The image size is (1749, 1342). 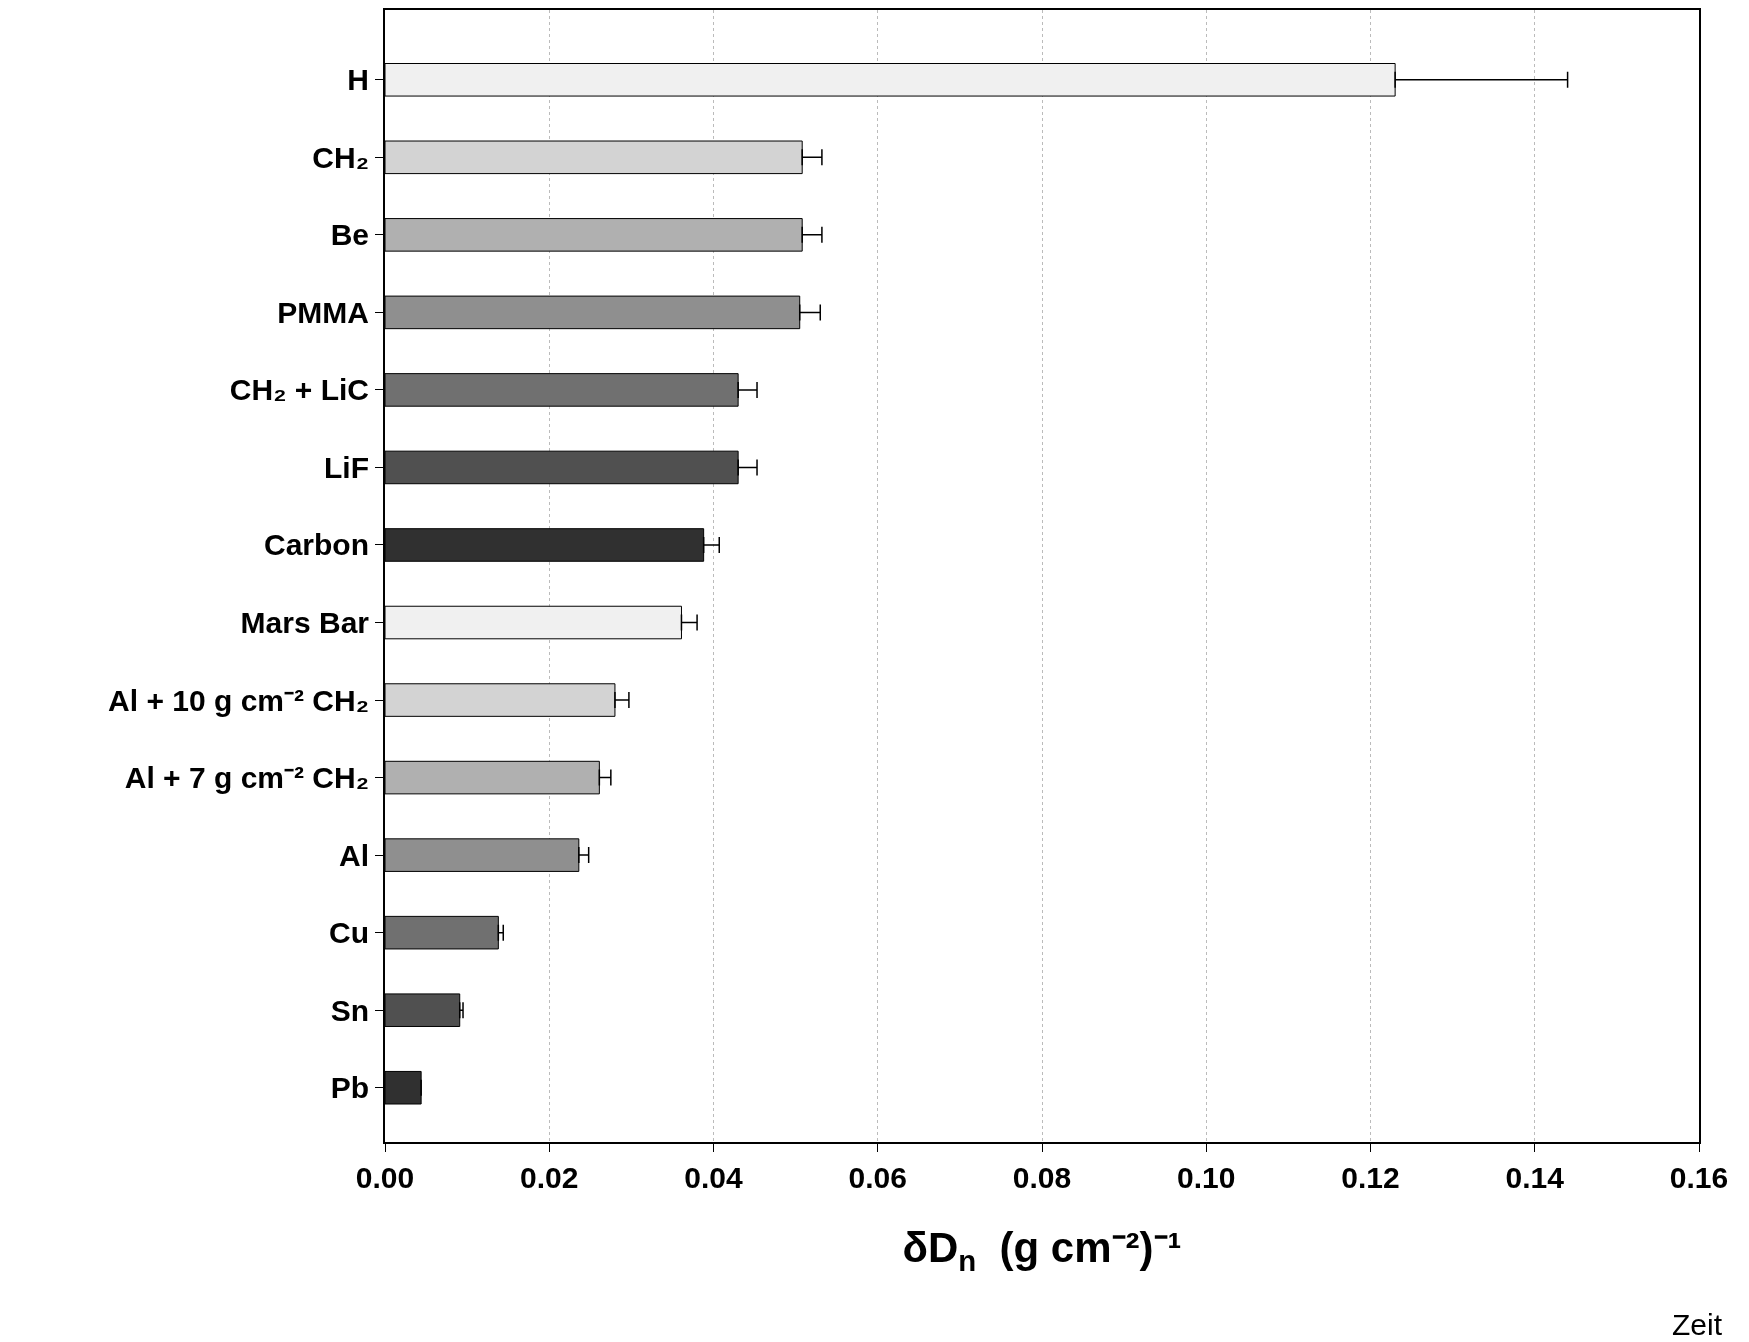 I want to click on text: Zeit, so click(x=1697, y=1324).